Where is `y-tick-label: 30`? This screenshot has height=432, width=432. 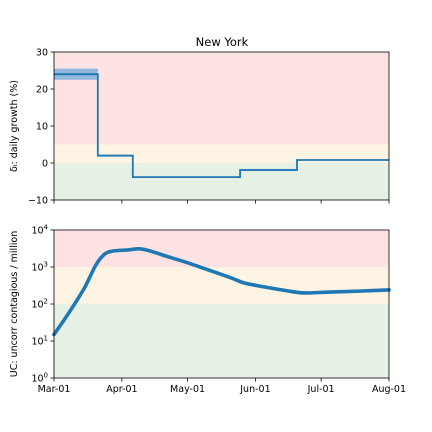 y-tick-label: 30 is located at coordinates (42, 53).